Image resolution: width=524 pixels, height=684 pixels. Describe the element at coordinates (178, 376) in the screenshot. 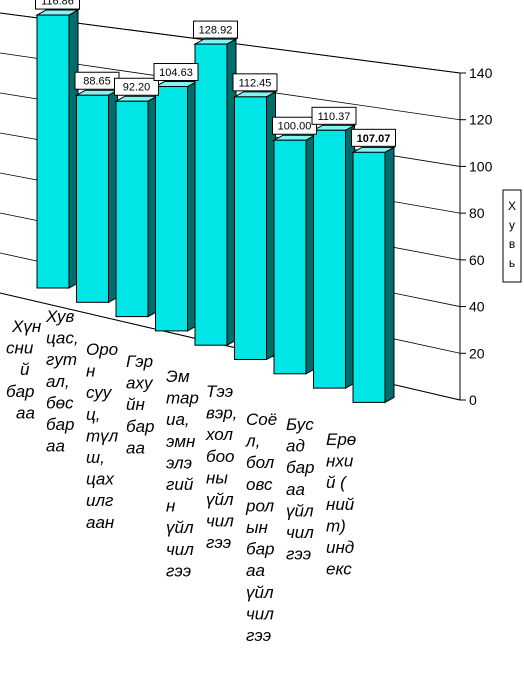

I see `category-label-line: Эм` at that location.